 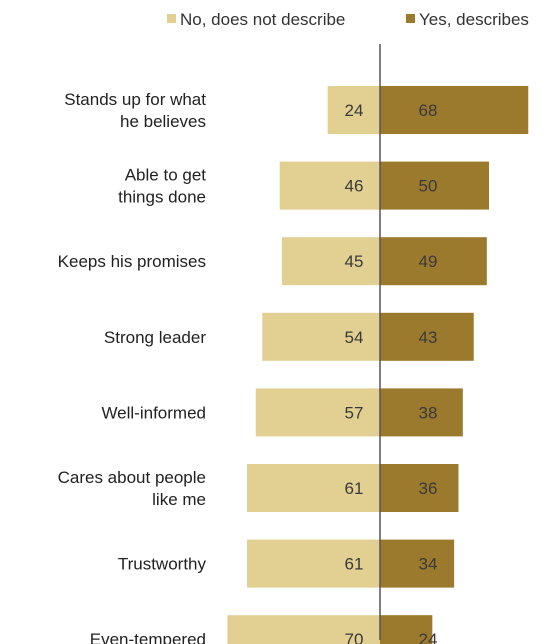 What do you see at coordinates (428, 110) in the screenshot?
I see `data-label-yes: 68` at bounding box center [428, 110].